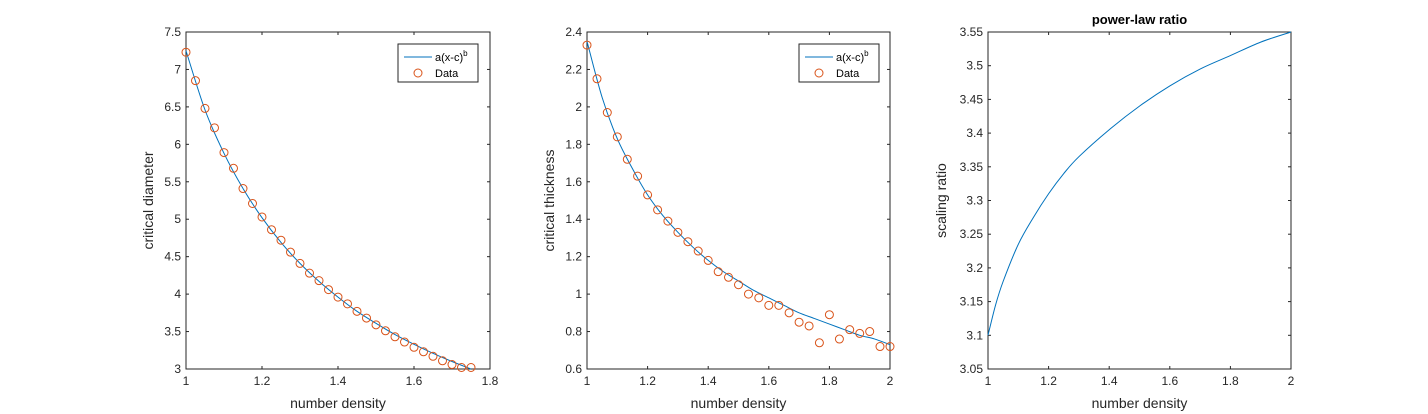  I want to click on legend-marker-swatch, so click(819, 73).